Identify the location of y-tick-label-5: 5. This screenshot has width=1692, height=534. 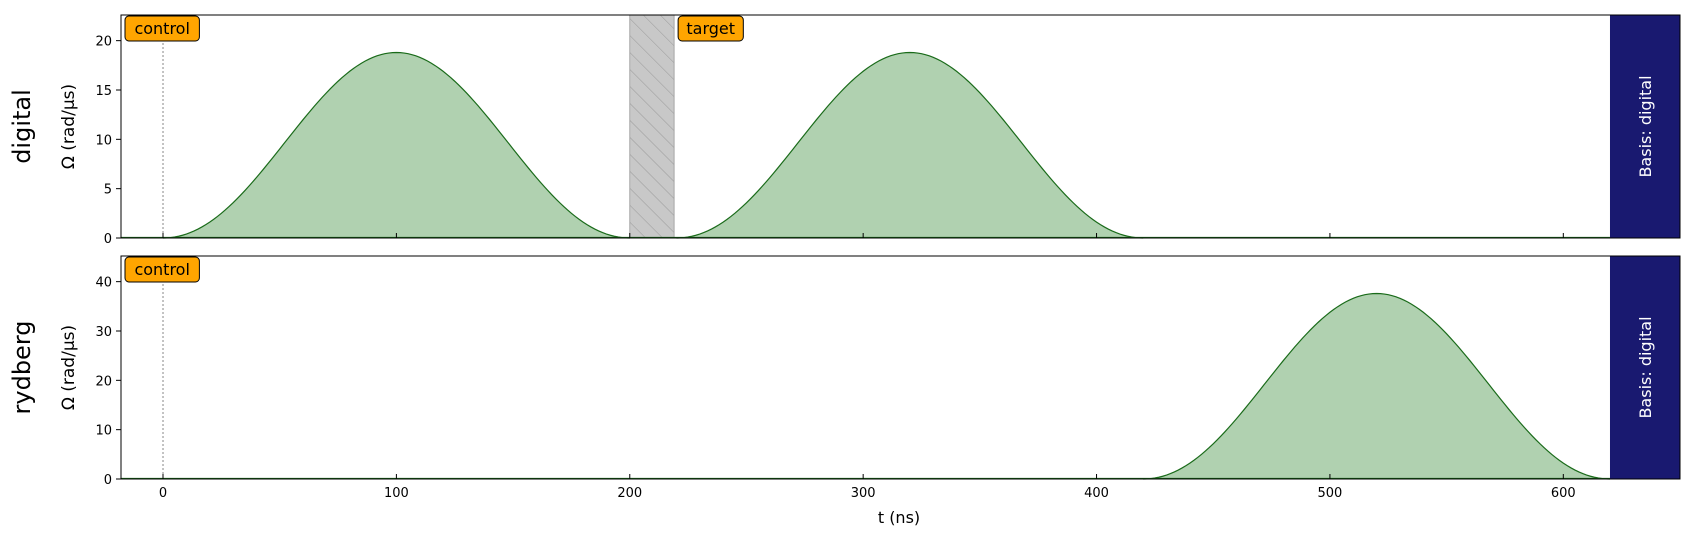
(108, 190).